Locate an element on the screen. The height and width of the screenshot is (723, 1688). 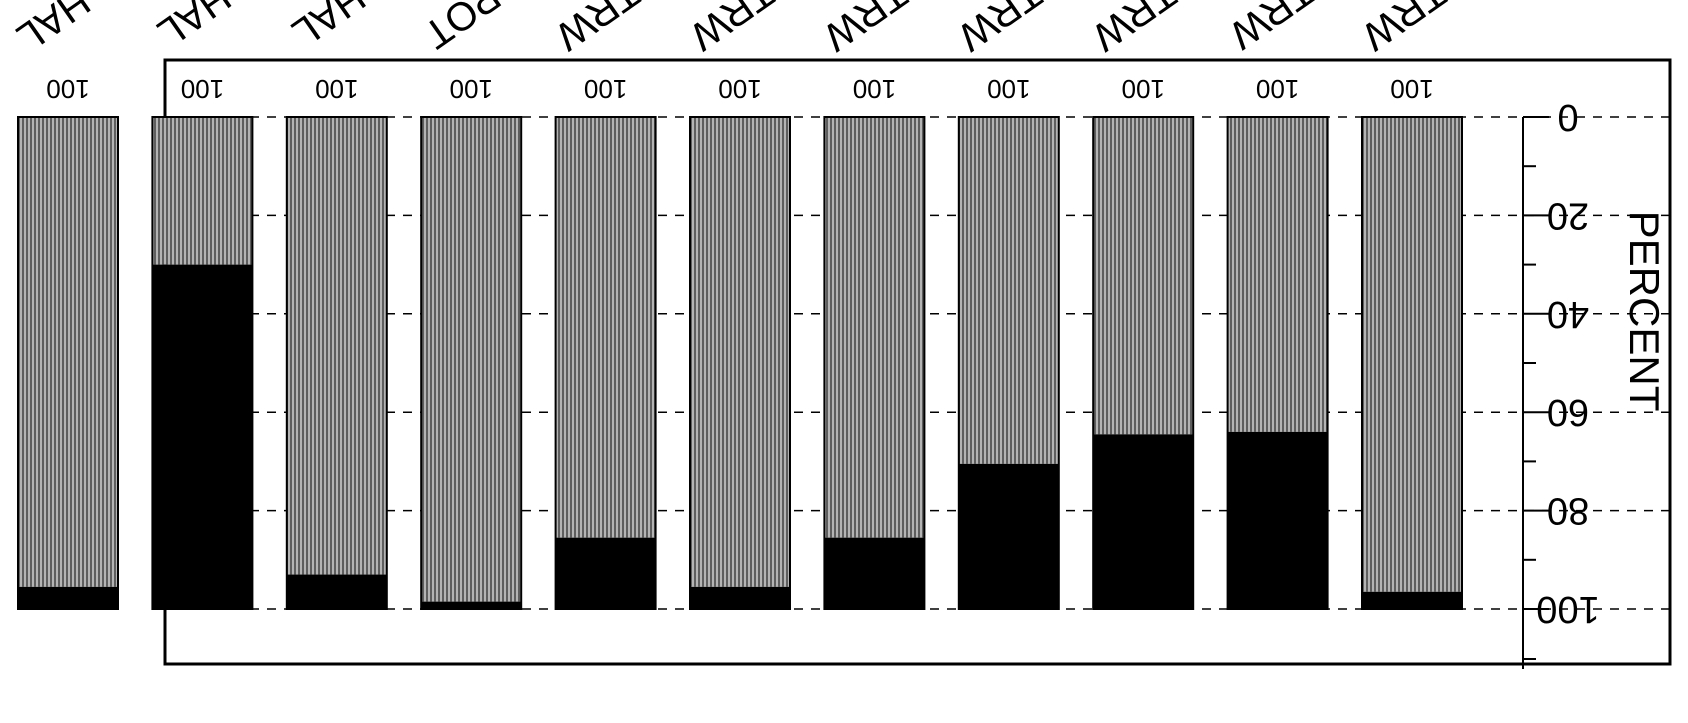
category-label: K-HAL is located at coordinates (211, 27).